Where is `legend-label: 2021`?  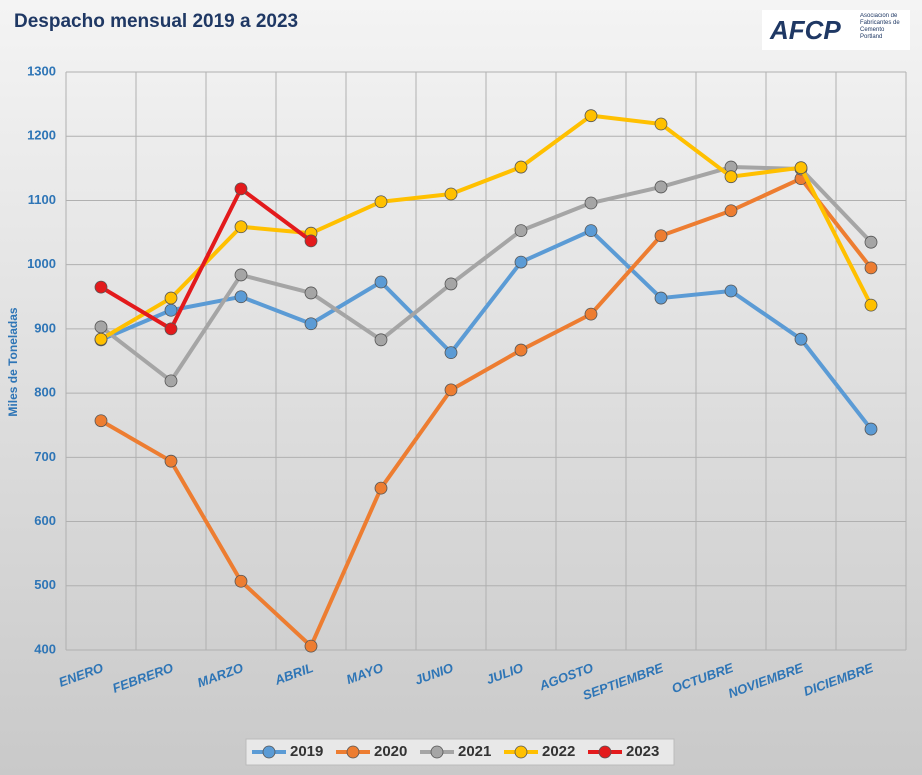 legend-label: 2021 is located at coordinates (474, 751).